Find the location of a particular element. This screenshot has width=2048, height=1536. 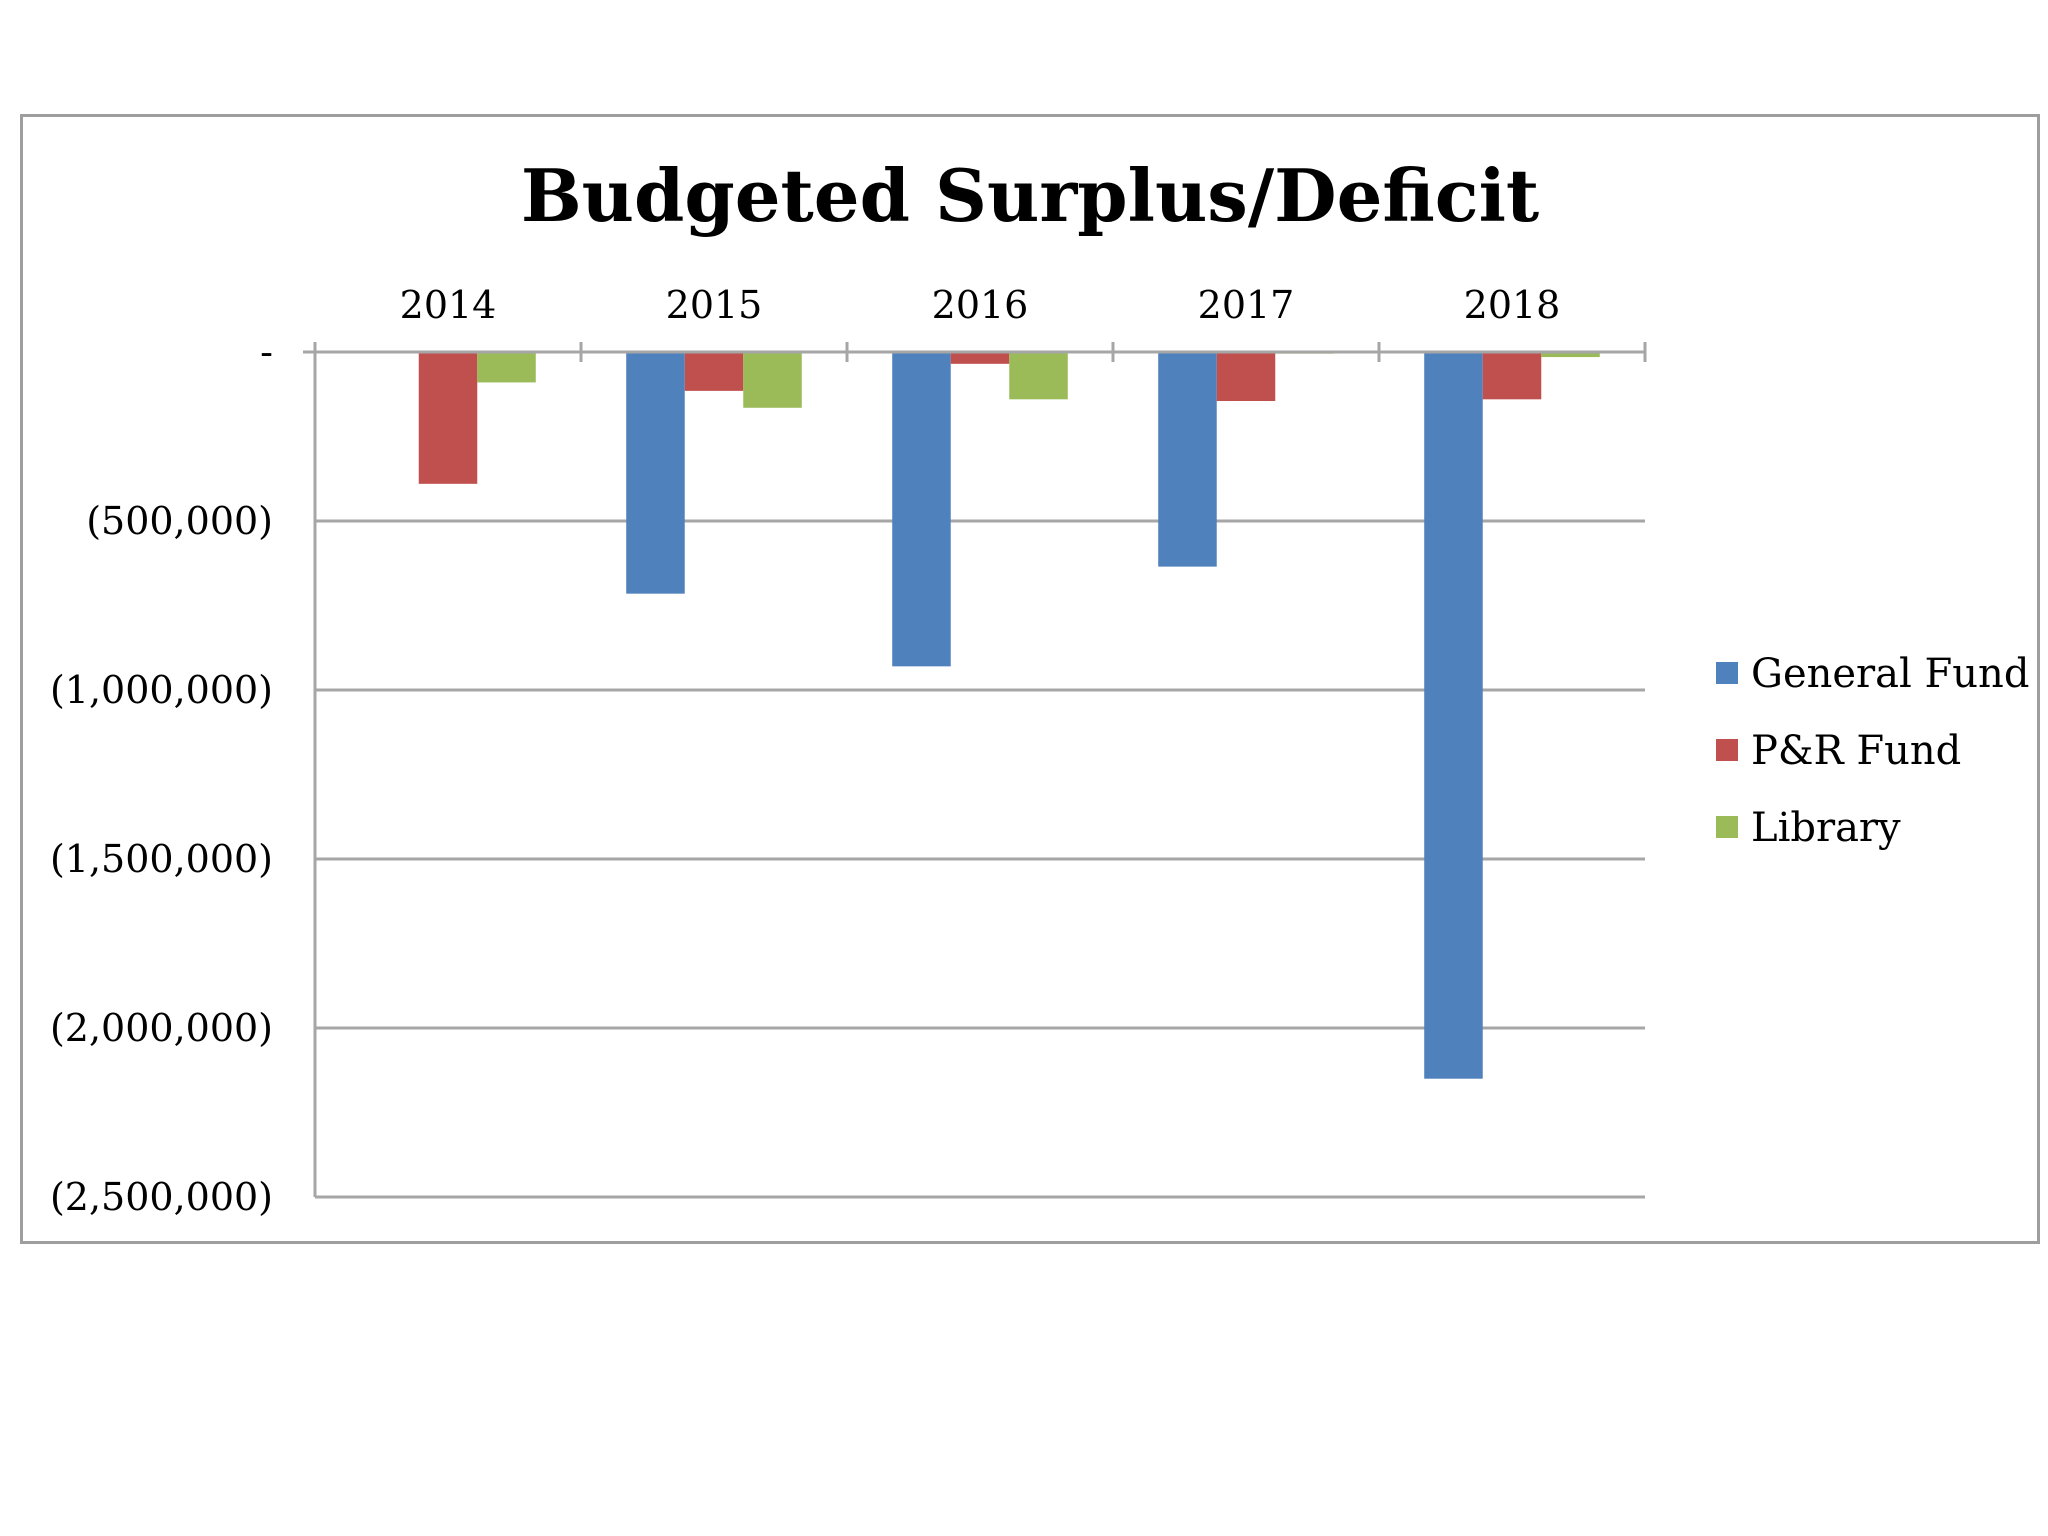

y-tick-label: - is located at coordinates (266, 352).